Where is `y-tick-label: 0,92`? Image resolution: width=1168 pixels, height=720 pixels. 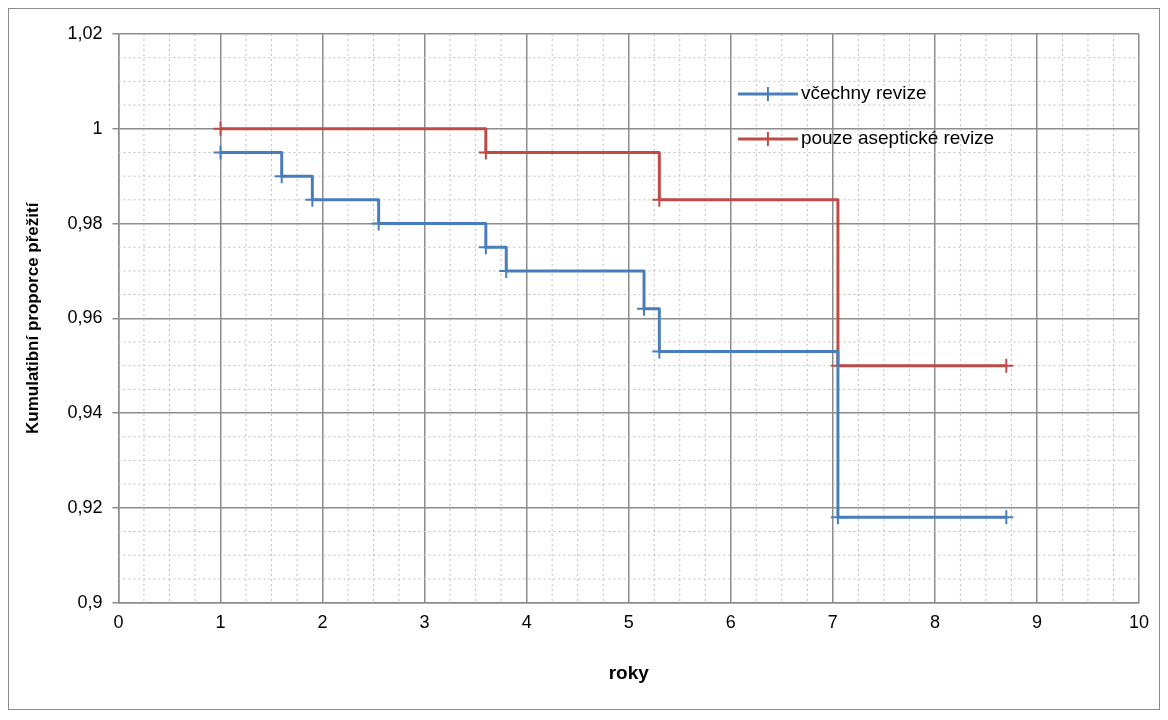 y-tick-label: 0,92 is located at coordinates (85, 506).